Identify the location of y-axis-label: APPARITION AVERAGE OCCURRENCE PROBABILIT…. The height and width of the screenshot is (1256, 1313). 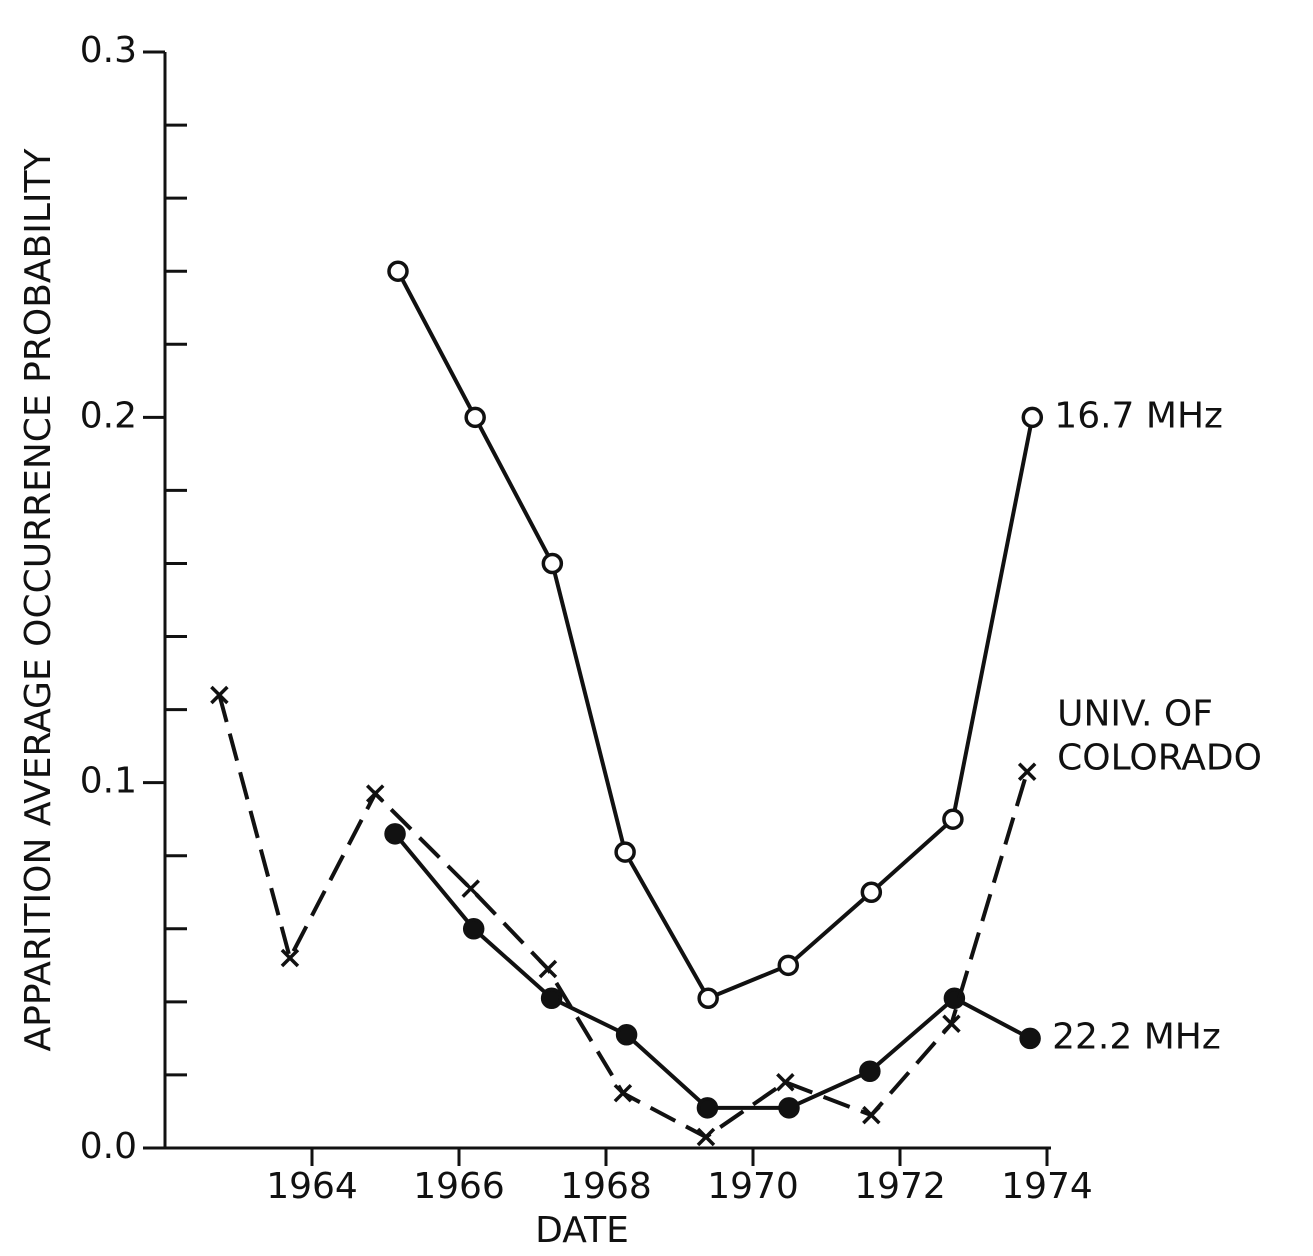
(38, 600).